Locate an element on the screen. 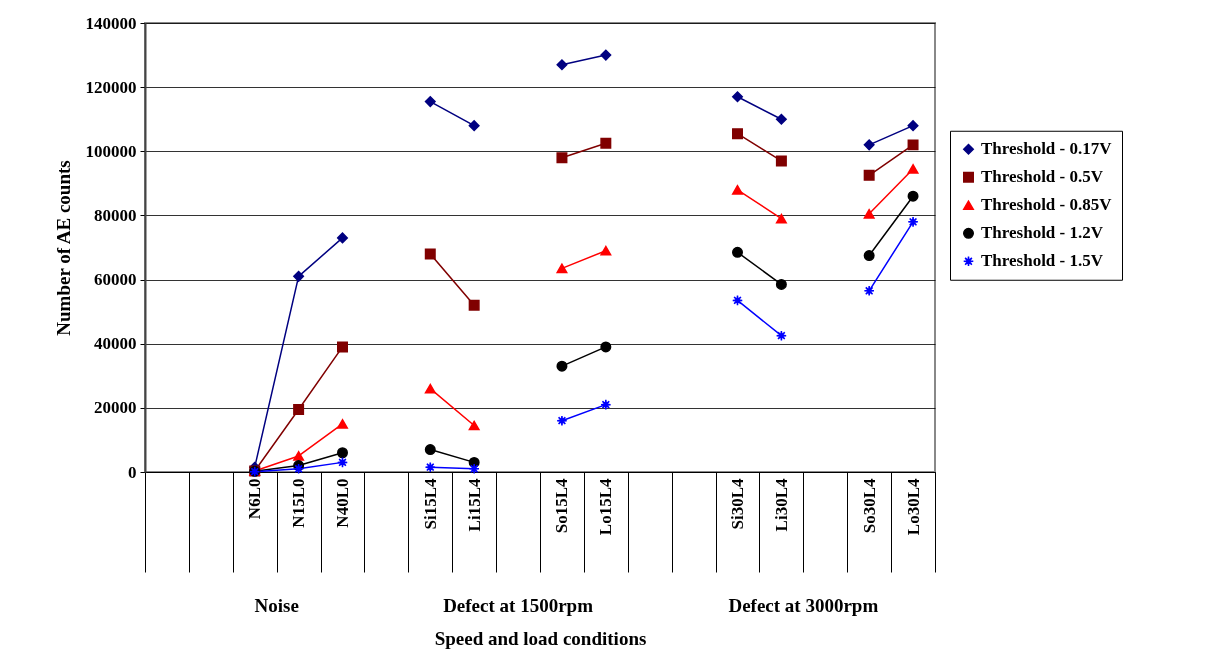  legend-label: Threshold - 0.5V is located at coordinates (1042, 177).